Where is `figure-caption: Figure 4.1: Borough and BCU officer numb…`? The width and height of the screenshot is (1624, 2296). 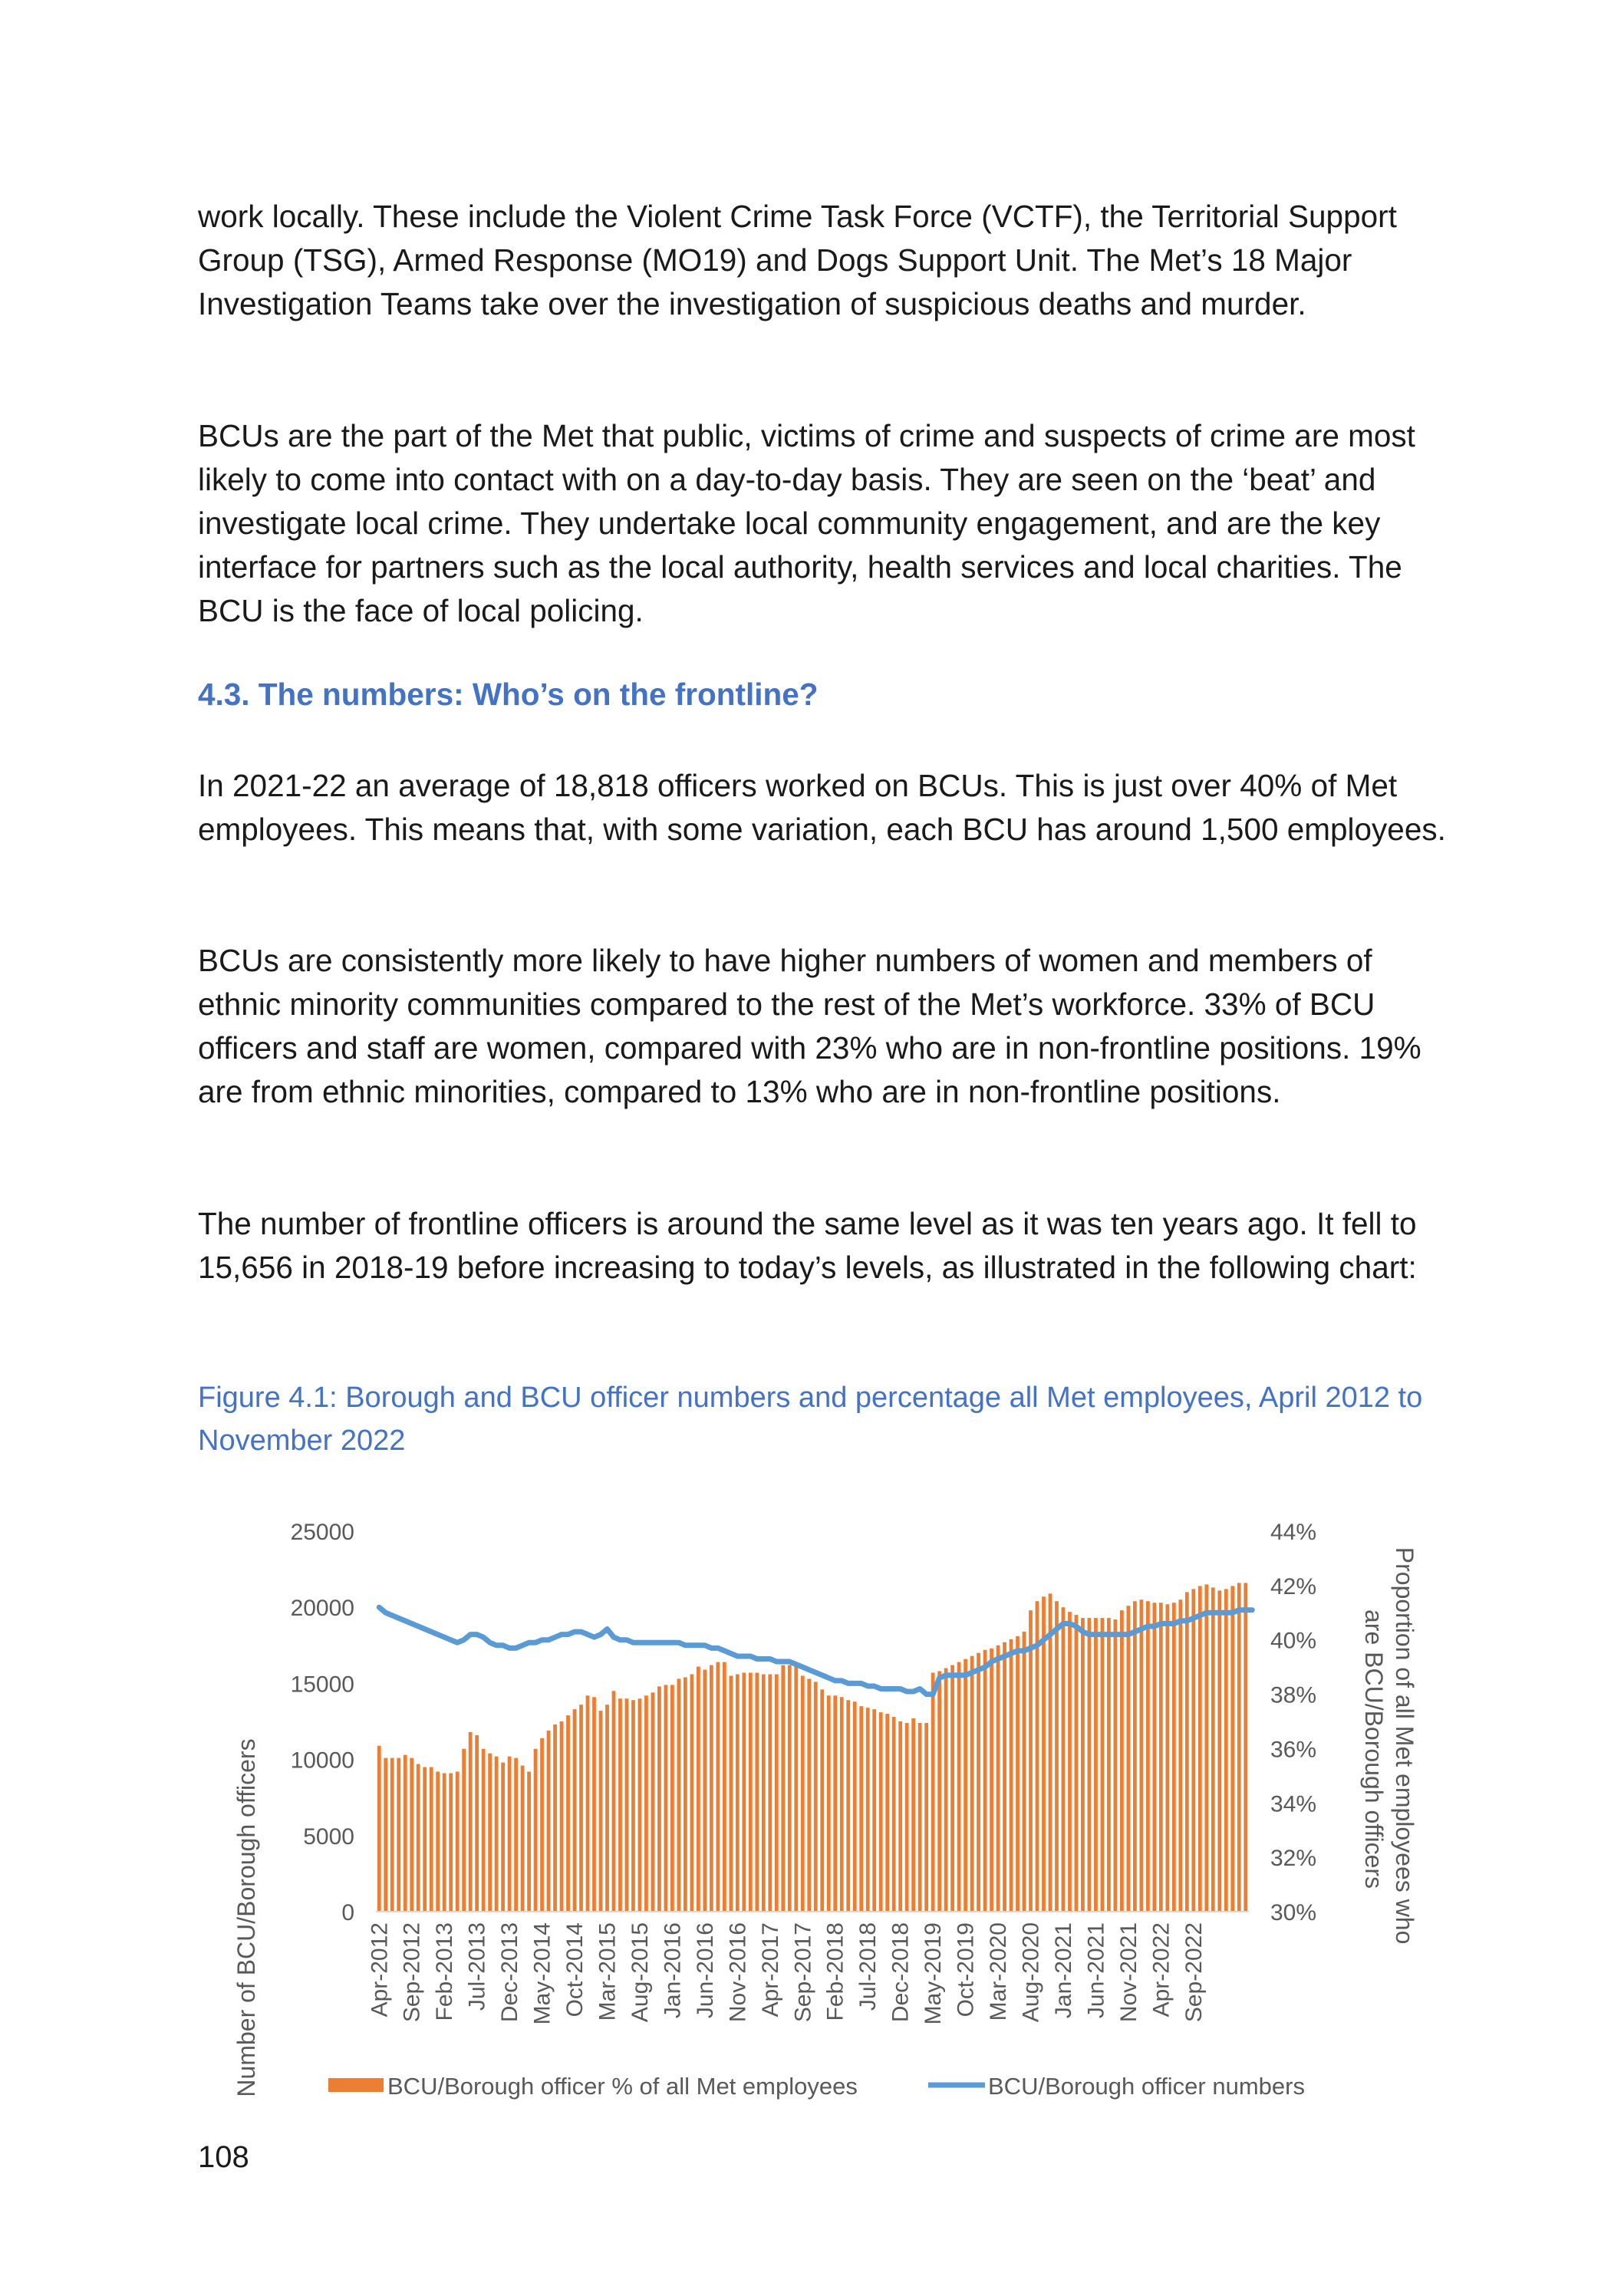
figure-caption: Figure 4.1: Borough and BCU officer numb… is located at coordinates (810, 1419).